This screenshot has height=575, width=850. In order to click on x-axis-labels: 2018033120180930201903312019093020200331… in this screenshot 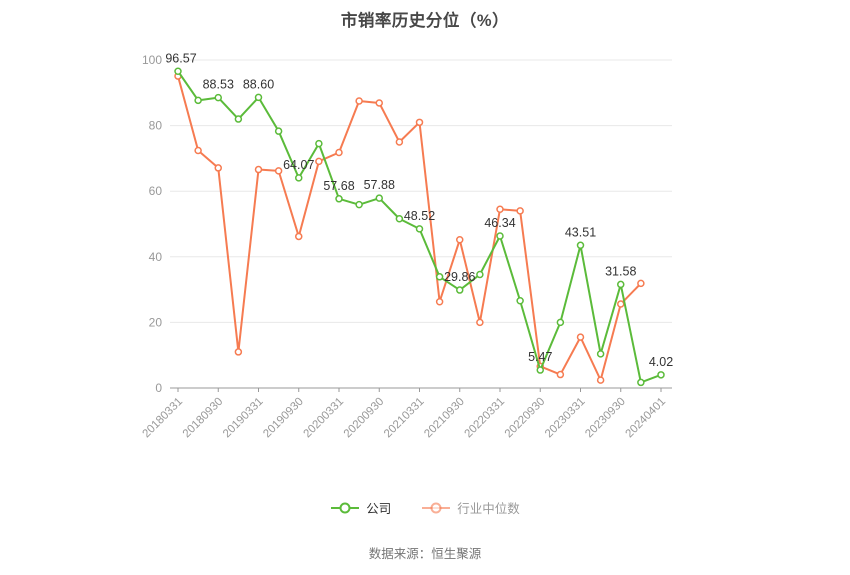, I will do `click(404, 418)`.